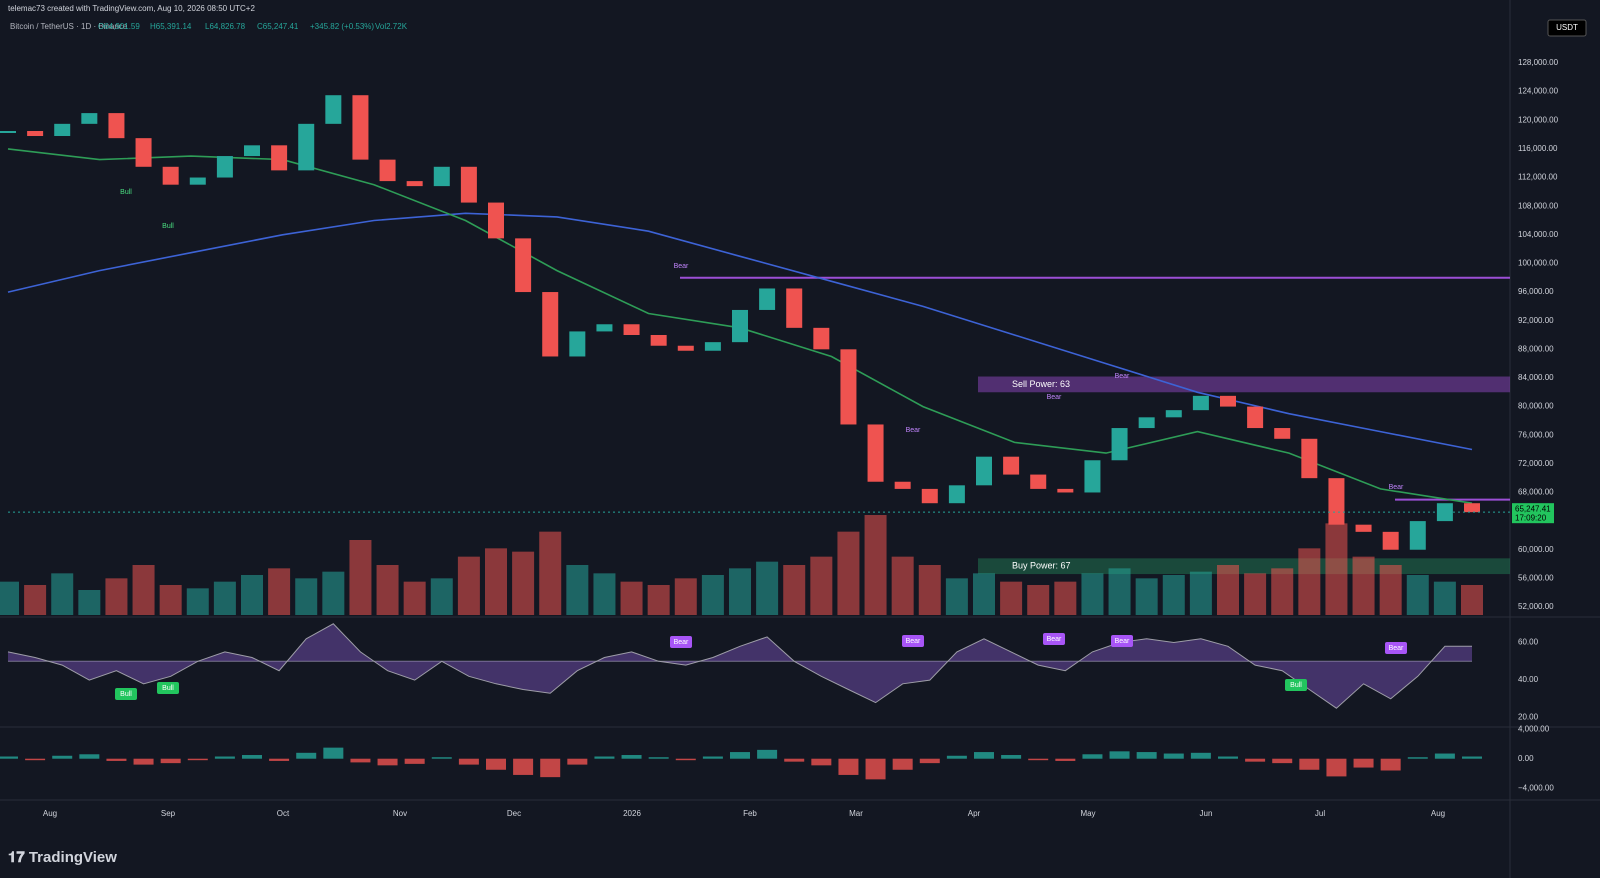 Image resolution: width=1600 pixels, height=878 pixels. I want to click on x-tick-label: Jul, so click(1320, 813).